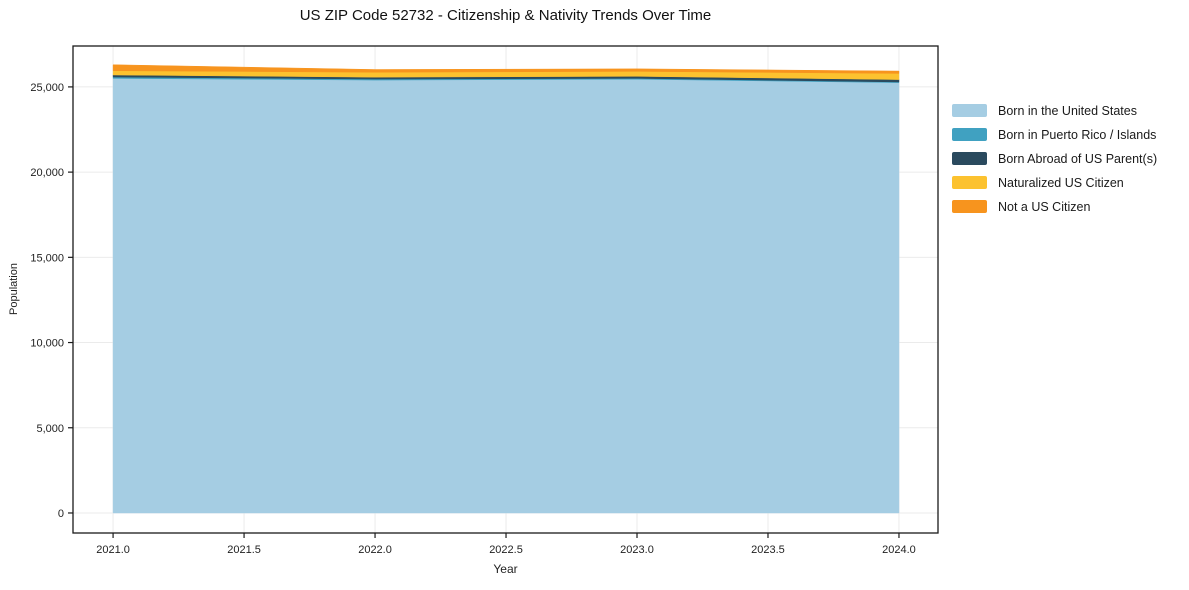 This screenshot has width=1189, height=590. I want to click on x-tick-label: 2024.0, so click(899, 550).